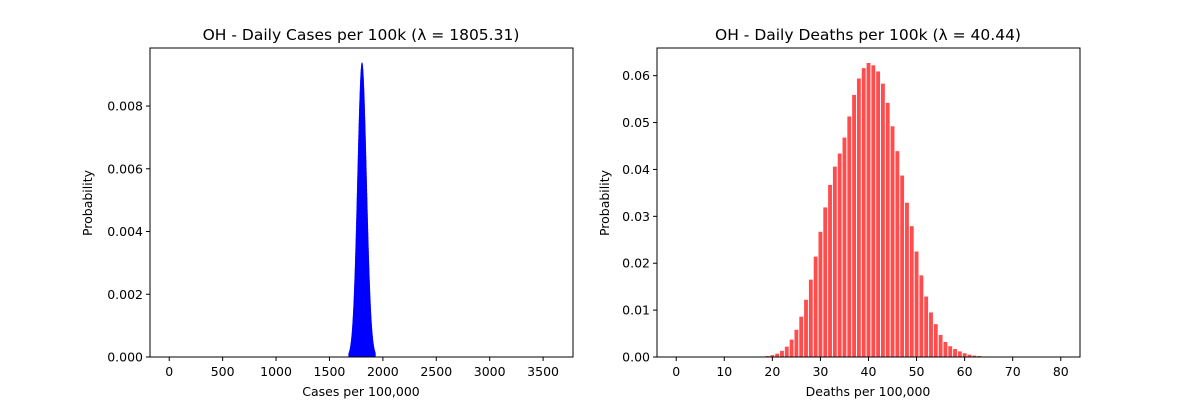 The height and width of the screenshot is (404, 1200). I want to click on cases-x-tick-label: 2500, so click(436, 371).